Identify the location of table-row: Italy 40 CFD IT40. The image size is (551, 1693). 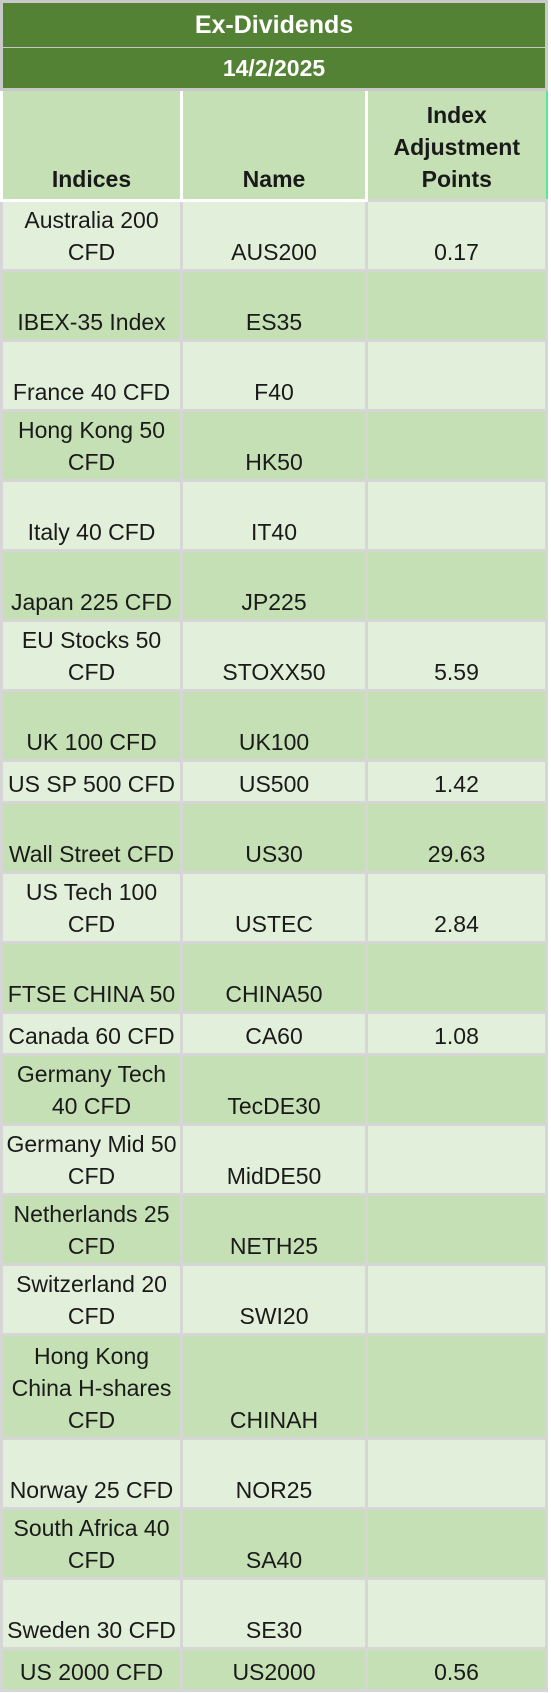
(274, 515).